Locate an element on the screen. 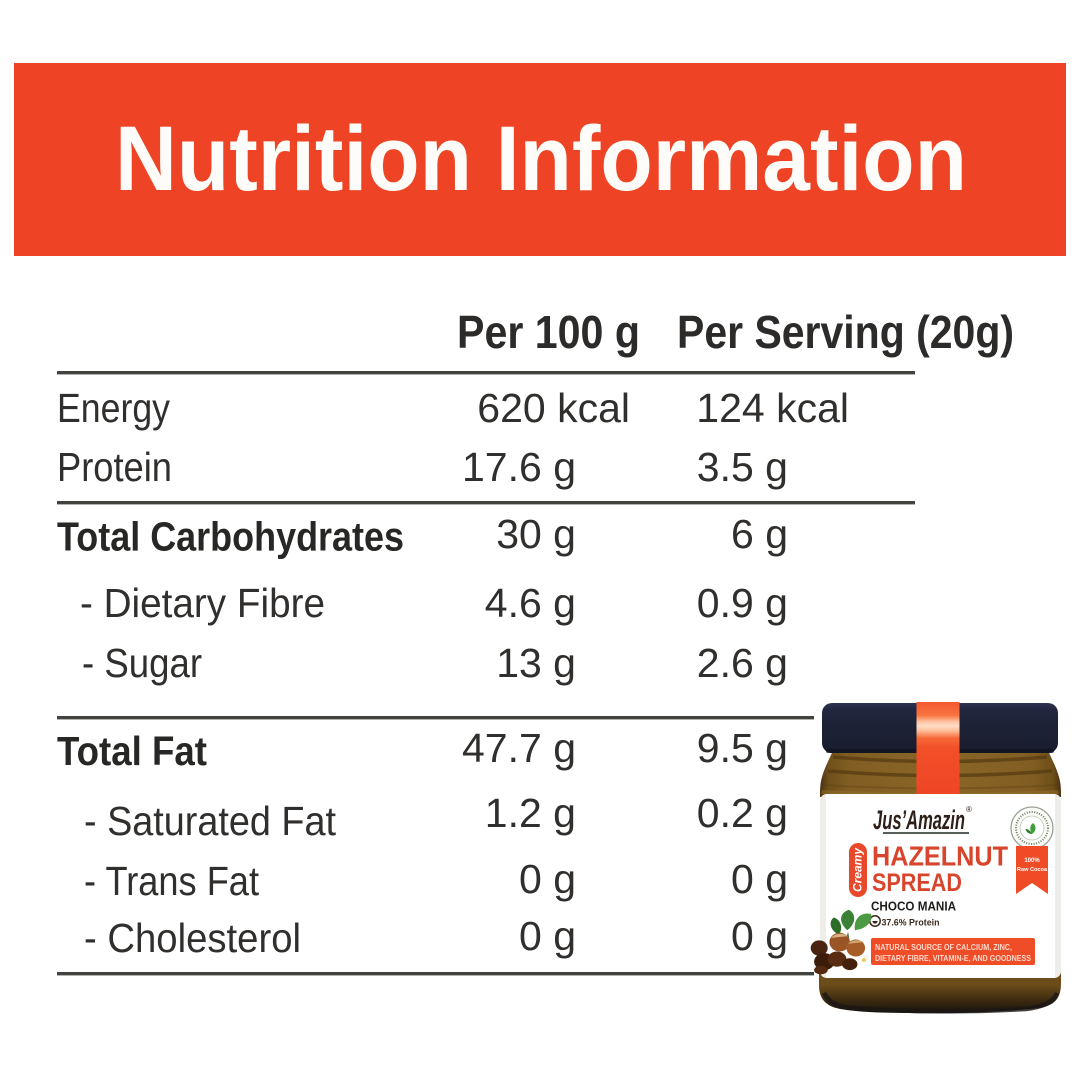 This screenshot has height=1080, width=1080. svg-text: 0.9 g is located at coordinates (742, 603).